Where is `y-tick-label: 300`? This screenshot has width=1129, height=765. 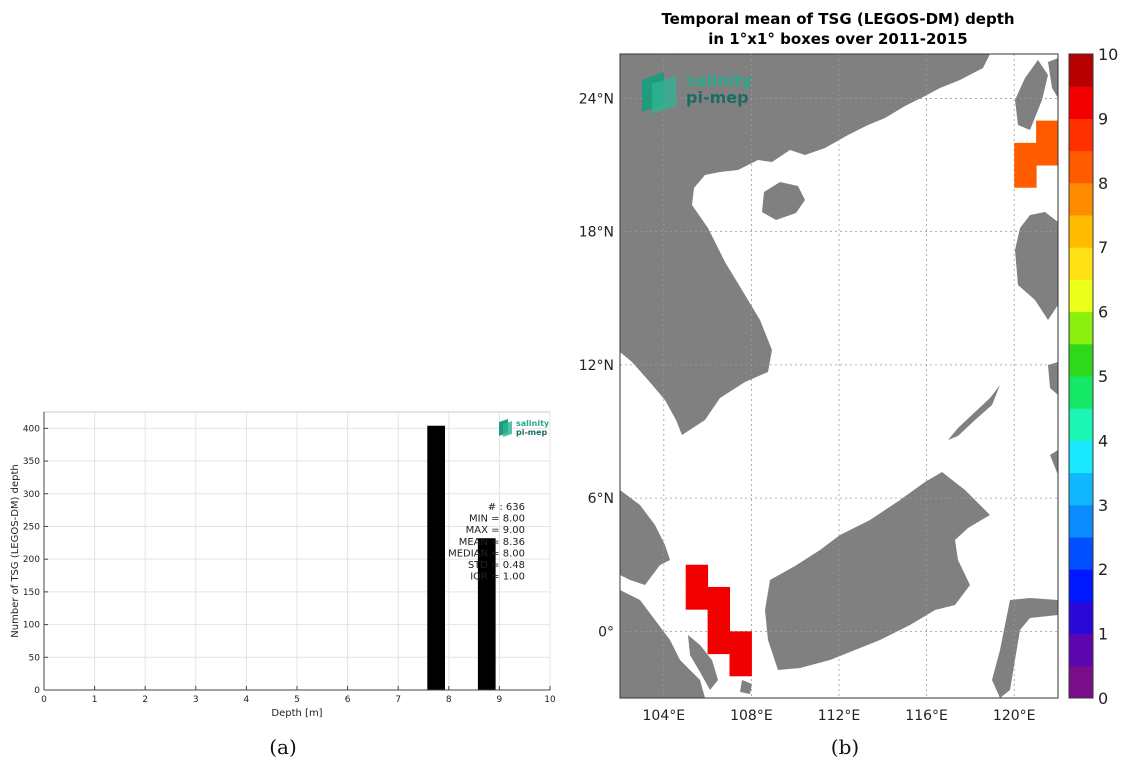
y-tick-label: 300 is located at coordinates (31, 495).